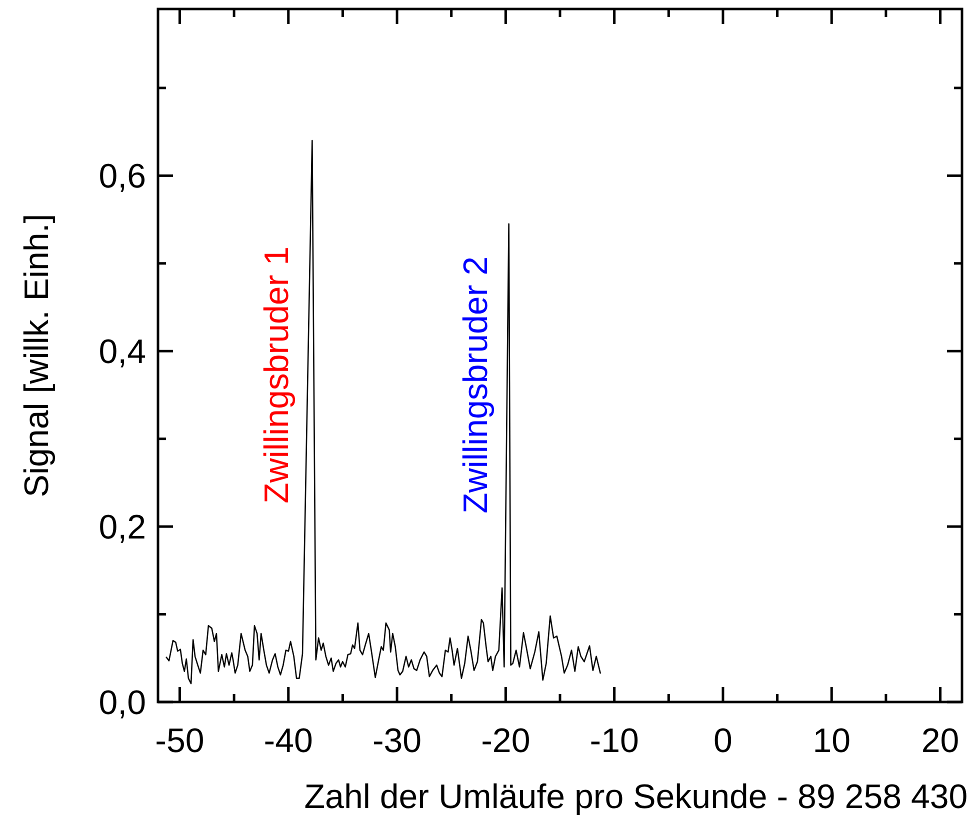 The height and width of the screenshot is (819, 975). What do you see at coordinates (723, 741) in the screenshot?
I see `x-tick-label: 0` at bounding box center [723, 741].